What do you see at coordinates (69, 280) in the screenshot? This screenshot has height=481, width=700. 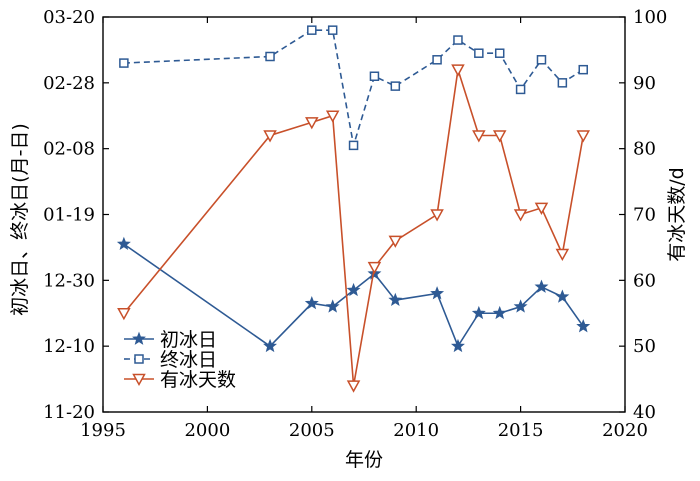 I see `y-left-tick-label: 12-30` at bounding box center [69, 280].